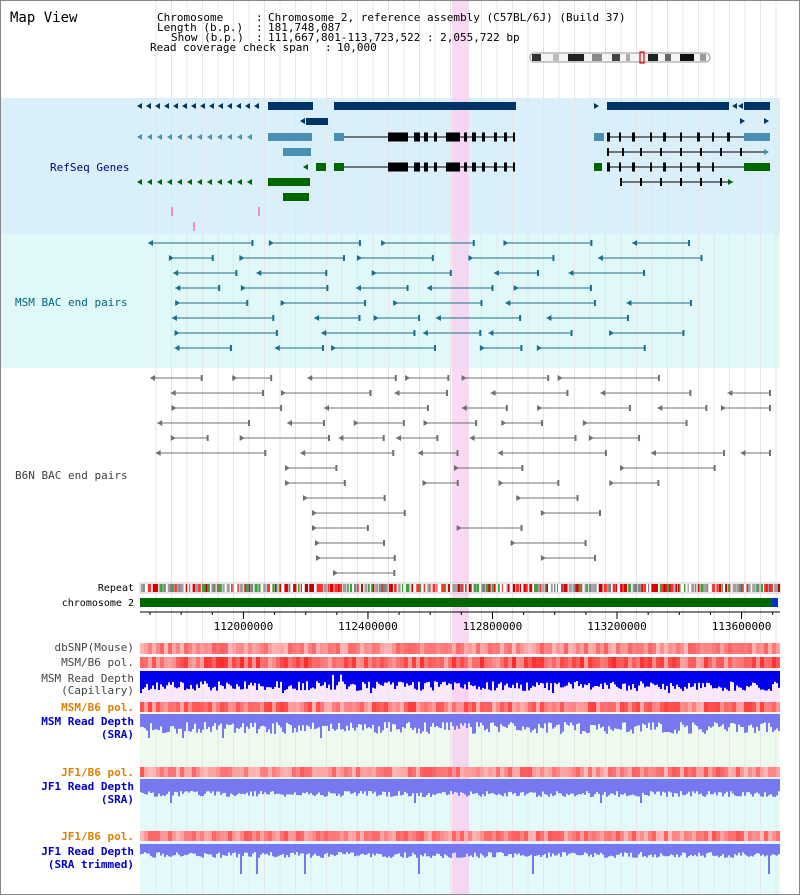 This screenshot has height=895, width=800. I want to click on coverage-label: Read coverage check span, so click(229, 47).